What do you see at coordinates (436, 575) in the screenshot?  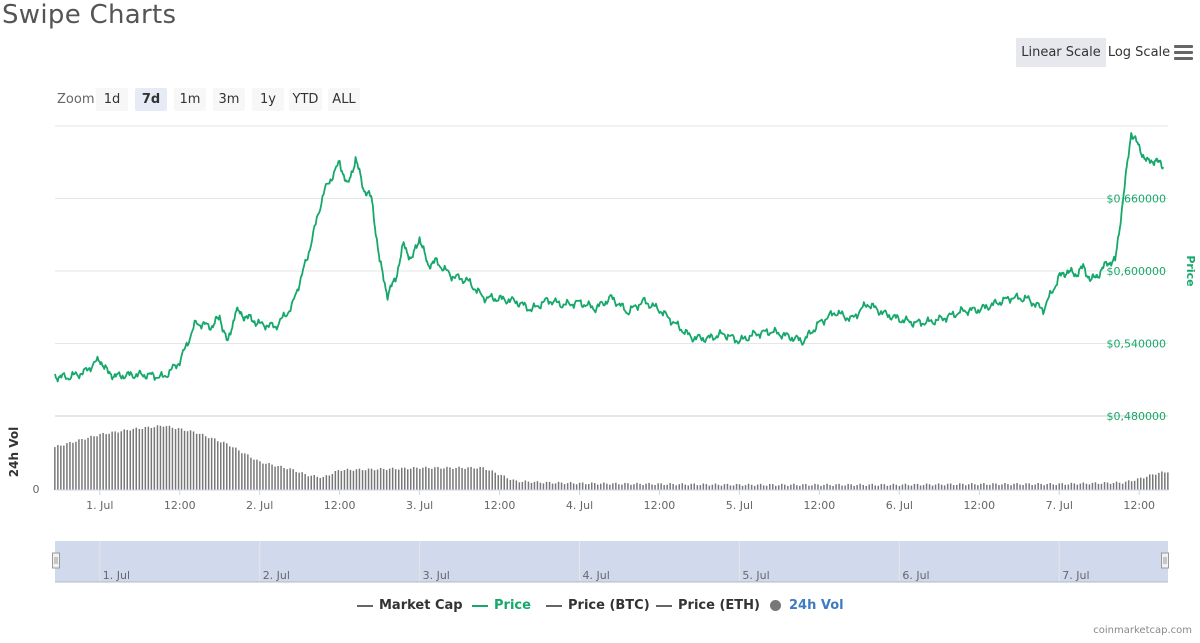 I see `navigator-label: 3. Jul` at bounding box center [436, 575].